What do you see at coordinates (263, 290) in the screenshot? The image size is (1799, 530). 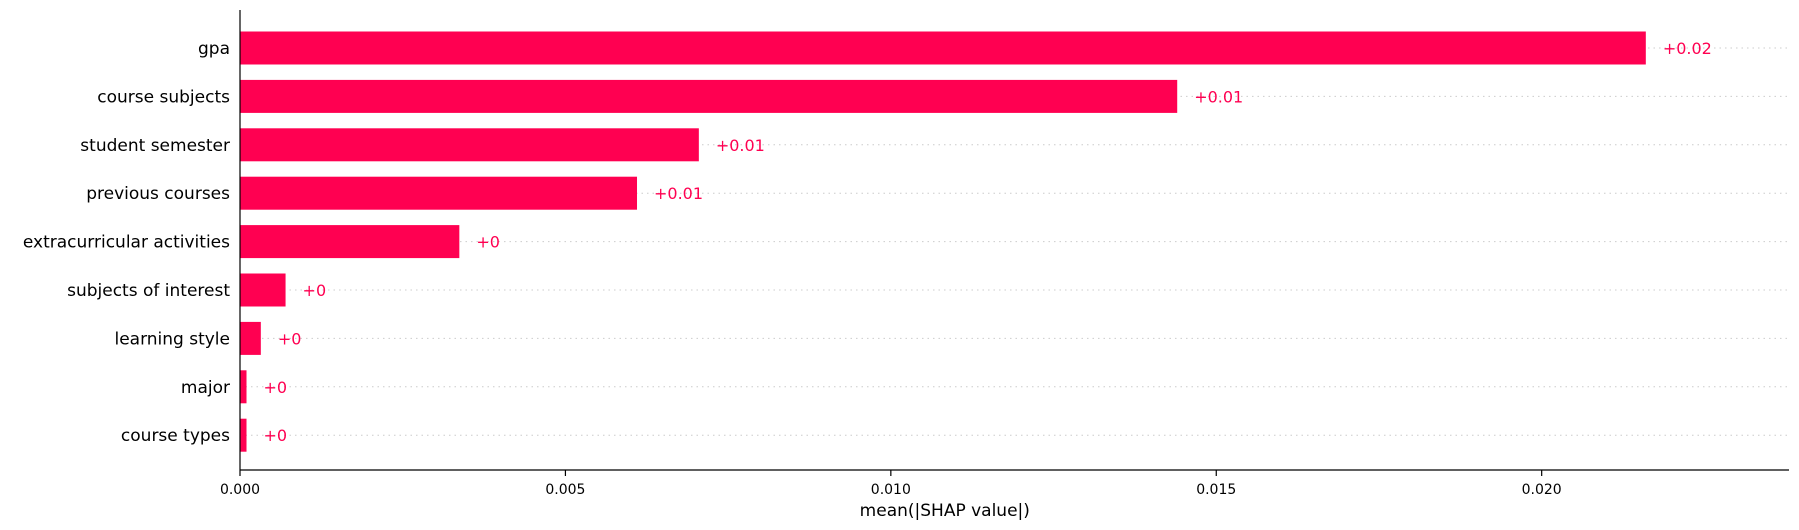 I see `bar-subjects-of-interest` at bounding box center [263, 290].